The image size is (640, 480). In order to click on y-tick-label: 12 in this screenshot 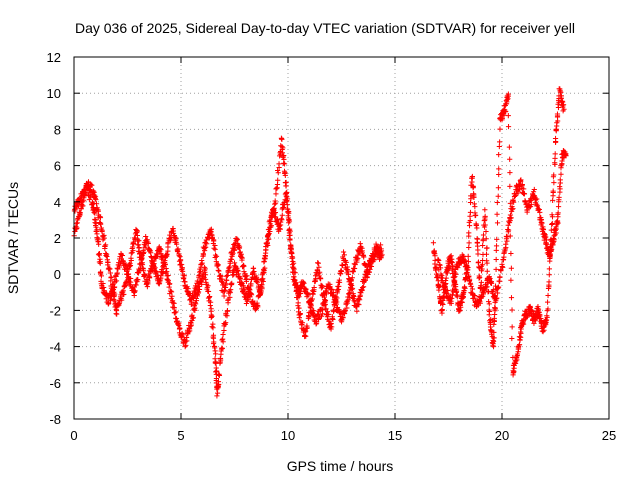, I will do `click(54, 57)`.